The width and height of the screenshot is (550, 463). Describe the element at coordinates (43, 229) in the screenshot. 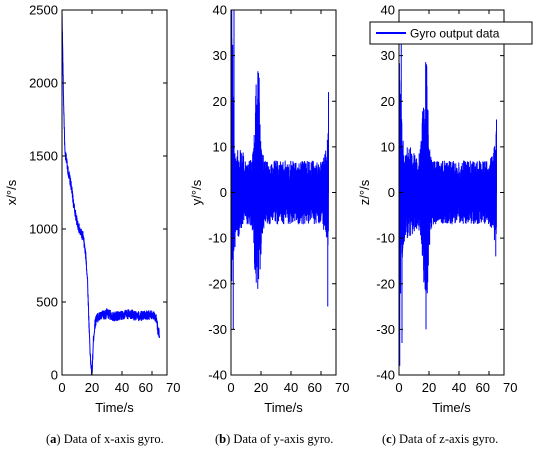

I see `y-tick-label-2: 1000` at that location.